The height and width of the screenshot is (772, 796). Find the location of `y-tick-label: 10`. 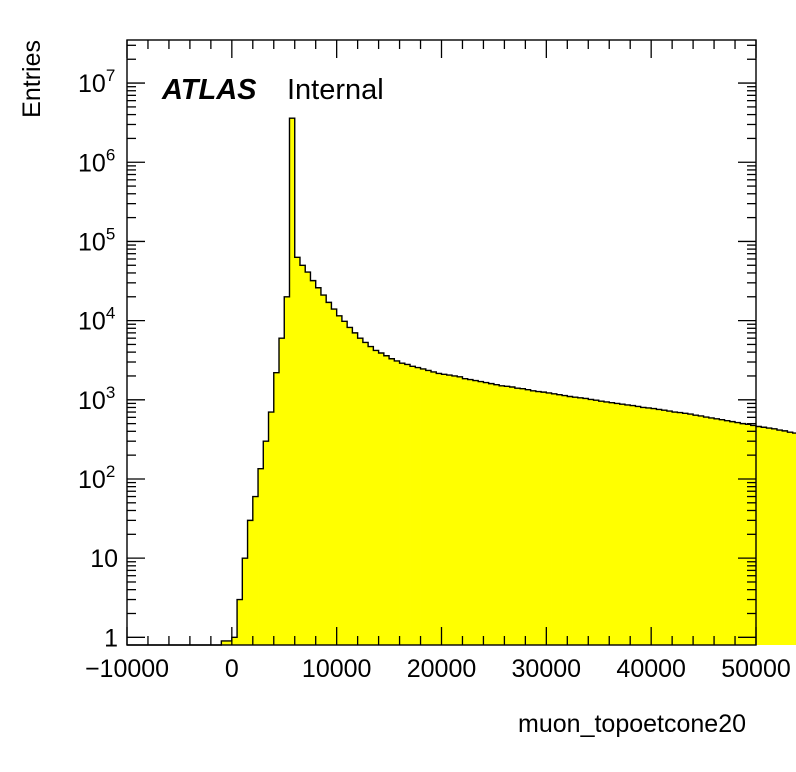

y-tick-label: 10 is located at coordinates (104, 559).